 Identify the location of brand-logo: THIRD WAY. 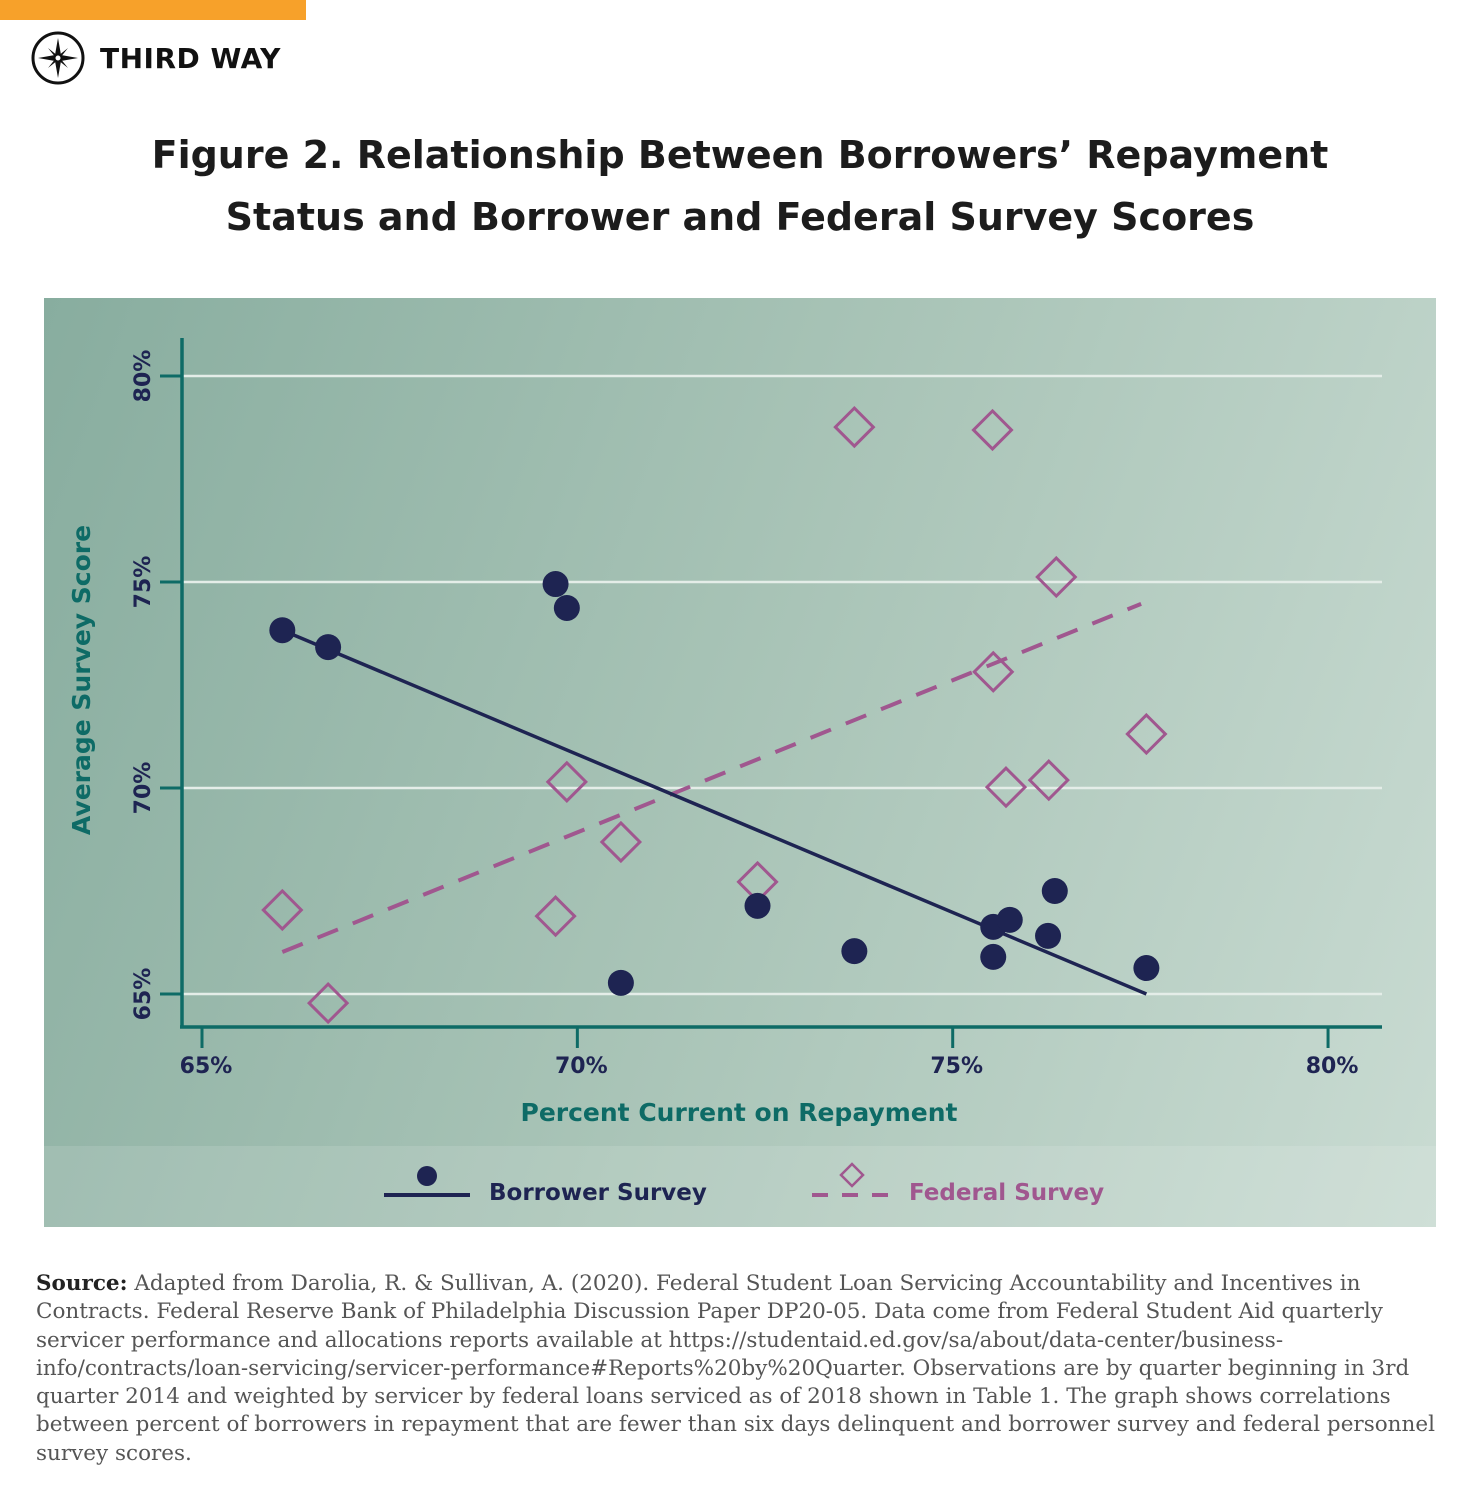
(155, 58).